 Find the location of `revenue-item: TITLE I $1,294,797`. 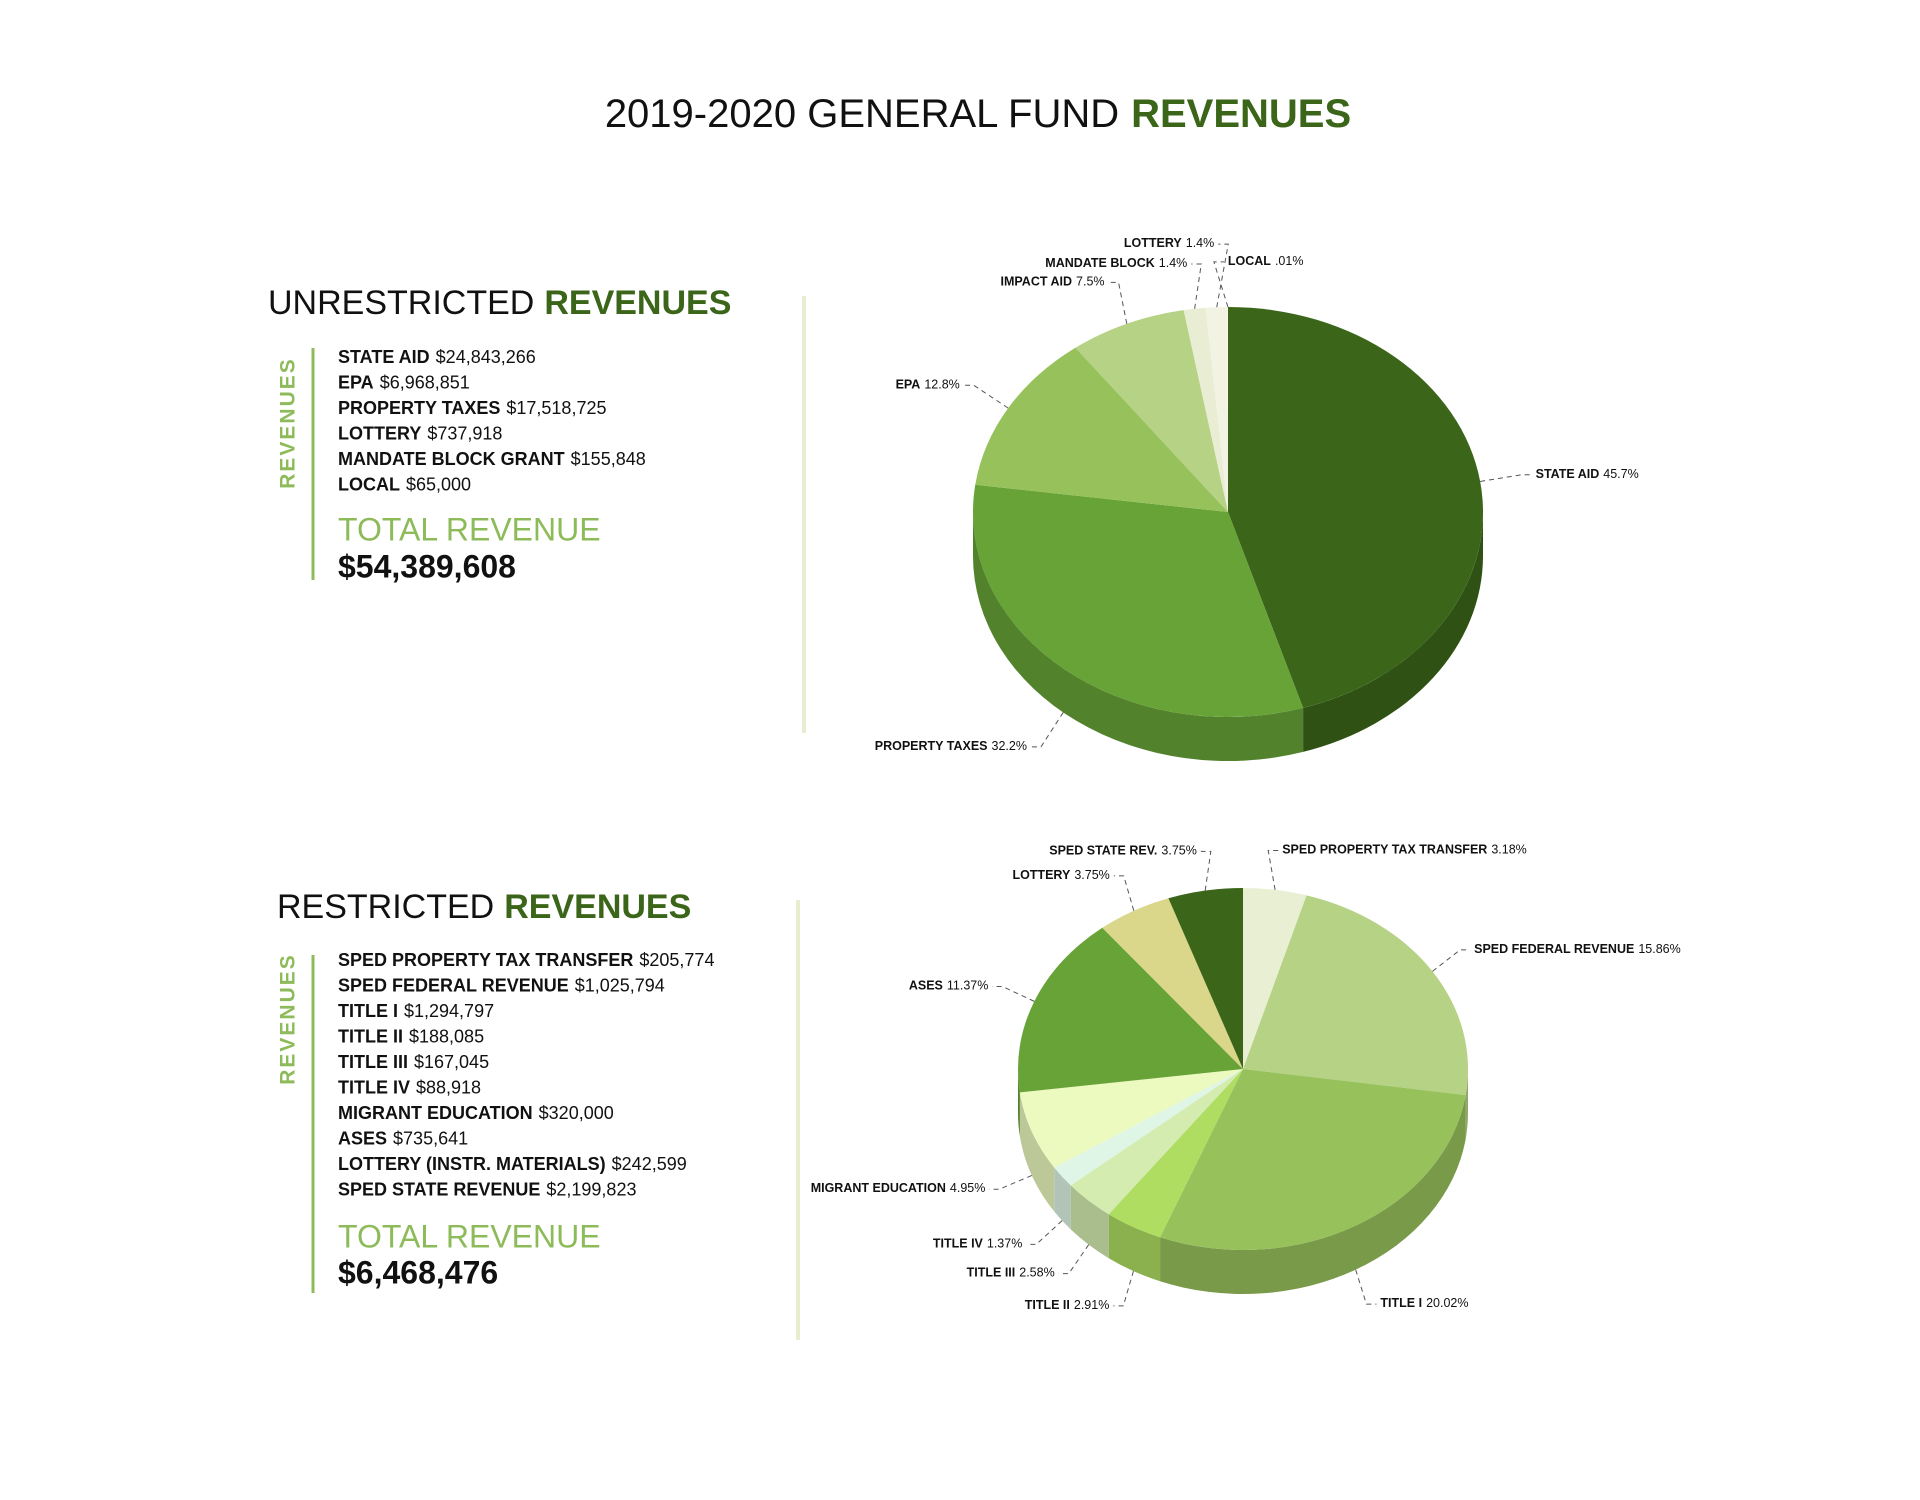

revenue-item: TITLE I $1,294,797 is located at coordinates (416, 1011).